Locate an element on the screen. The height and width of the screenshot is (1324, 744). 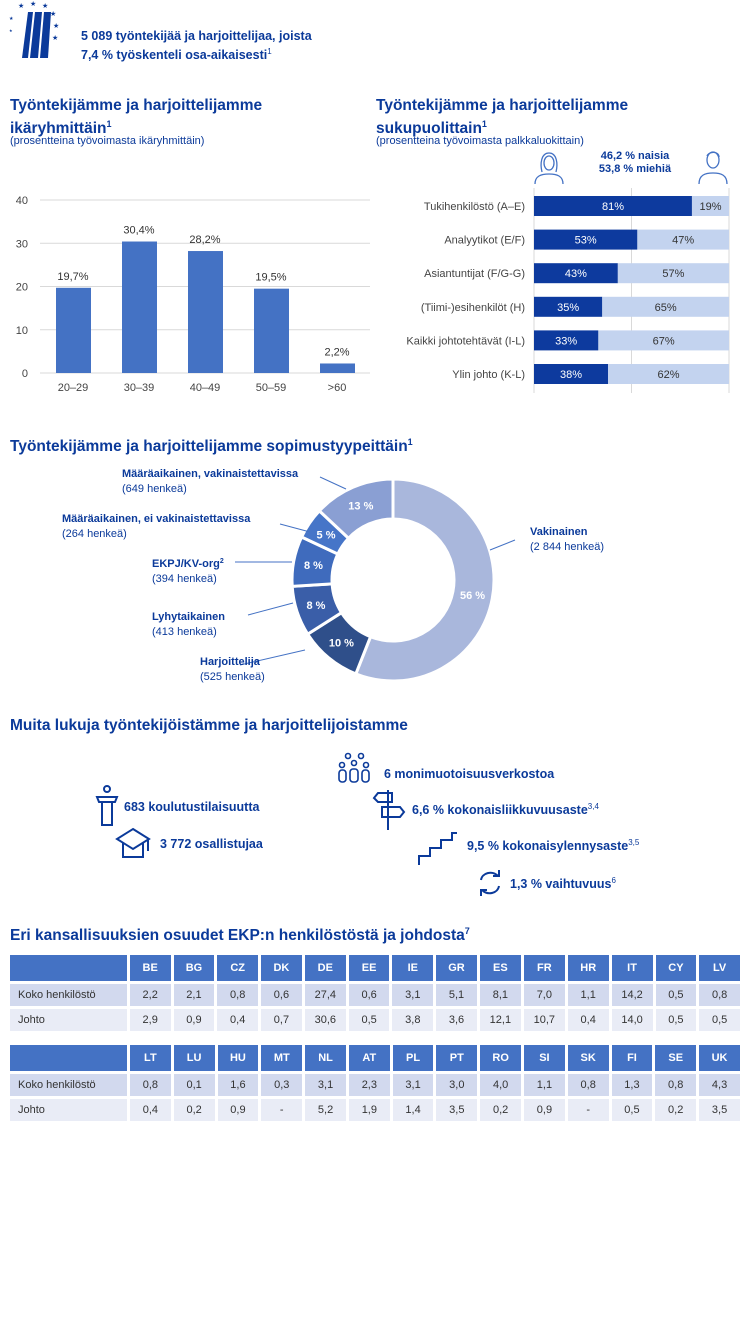
stat-networks: 6 monimuotoisuusverkostoa is located at coordinates (469, 774).